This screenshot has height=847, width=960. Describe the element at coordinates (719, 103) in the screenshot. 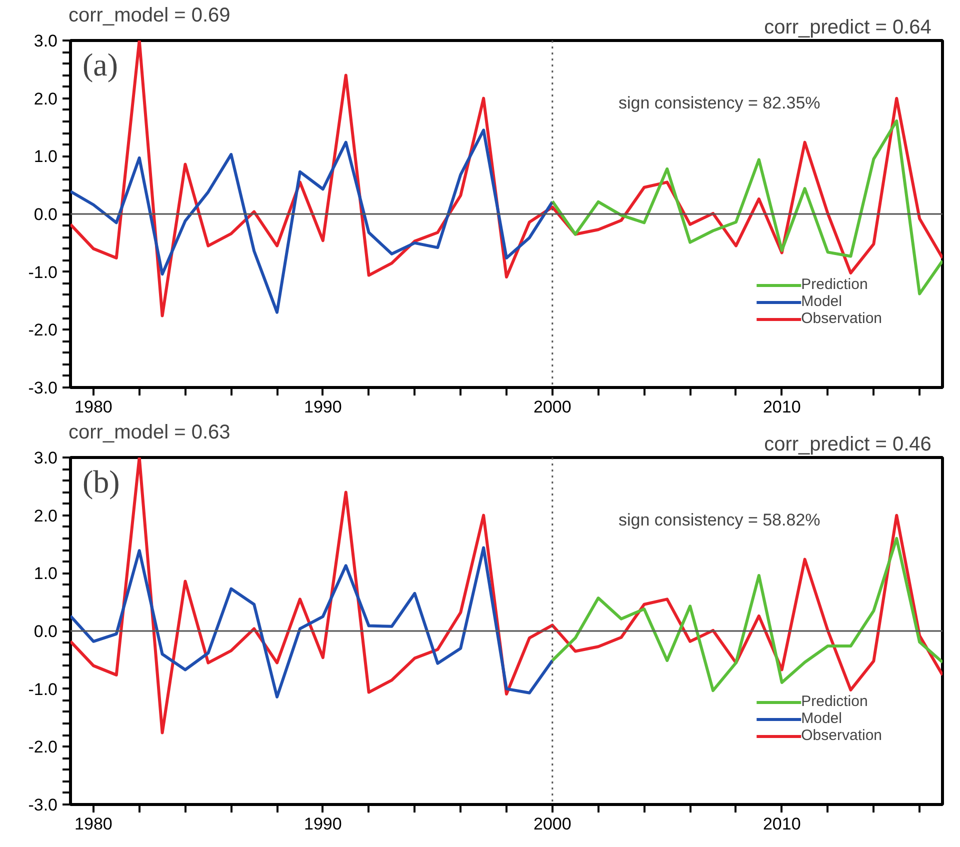

I see `annotation: sign consistency = 82.35%` at that location.